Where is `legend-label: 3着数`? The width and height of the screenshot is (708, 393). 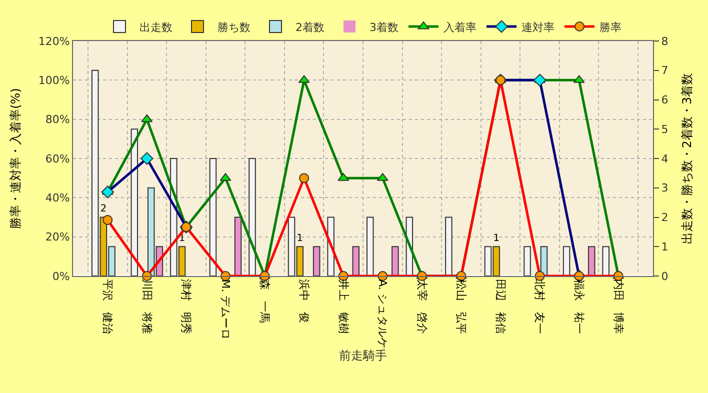
legend-label: 3着数 is located at coordinates (384, 27).